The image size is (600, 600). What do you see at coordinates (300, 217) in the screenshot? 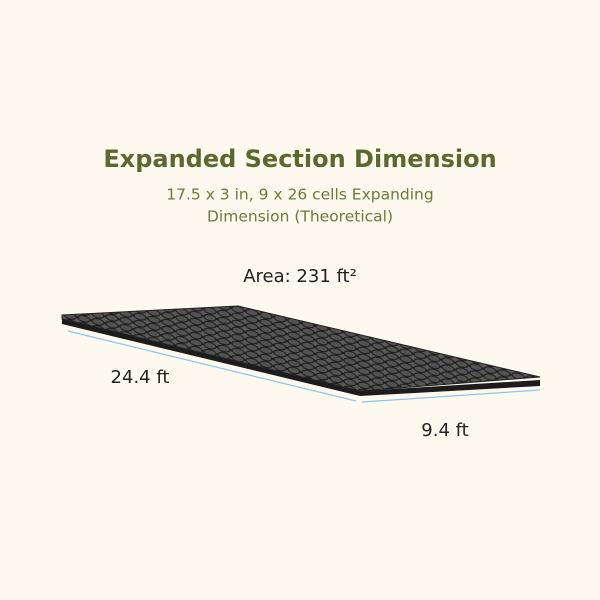
I see `subtitle: Dimension (Theoretical)` at bounding box center [300, 217].